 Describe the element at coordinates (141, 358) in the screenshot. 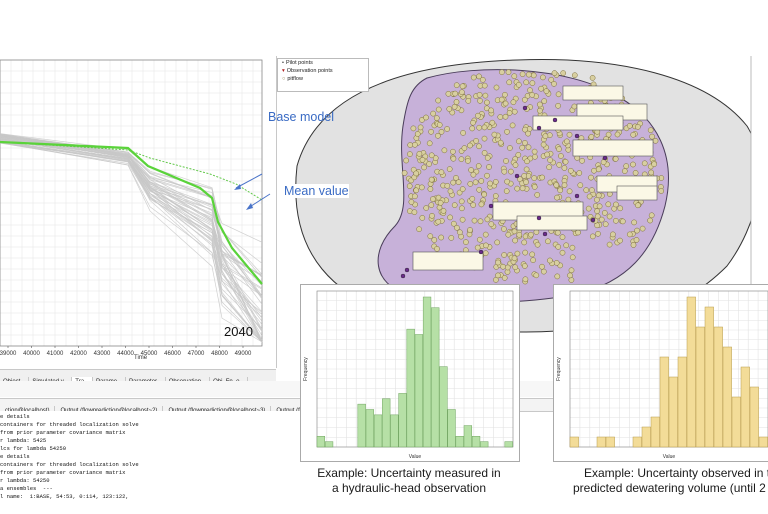

I see `x-axis-title: Time` at that location.